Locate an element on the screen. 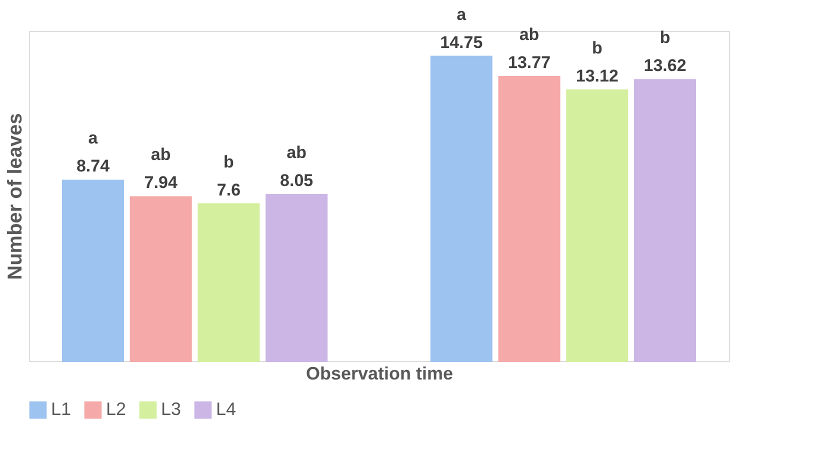  data-label: a 14.75 is located at coordinates (461, 28).